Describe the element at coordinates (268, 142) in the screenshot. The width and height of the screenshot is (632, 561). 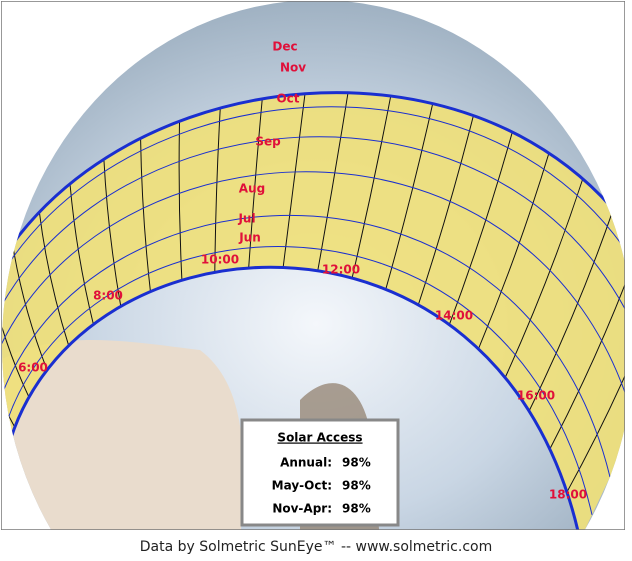
I see `month-label: Sep` at that location.